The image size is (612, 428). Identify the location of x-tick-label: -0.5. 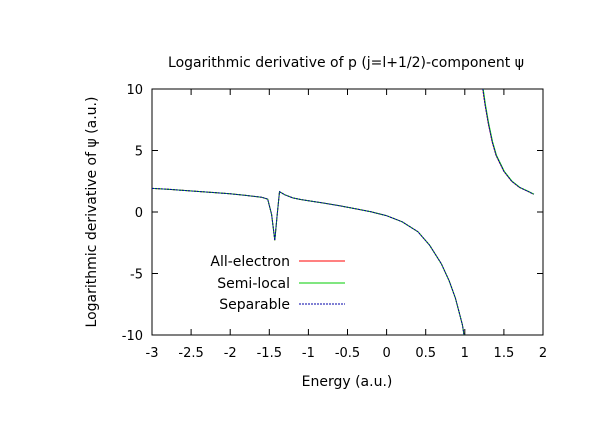
(347, 353).